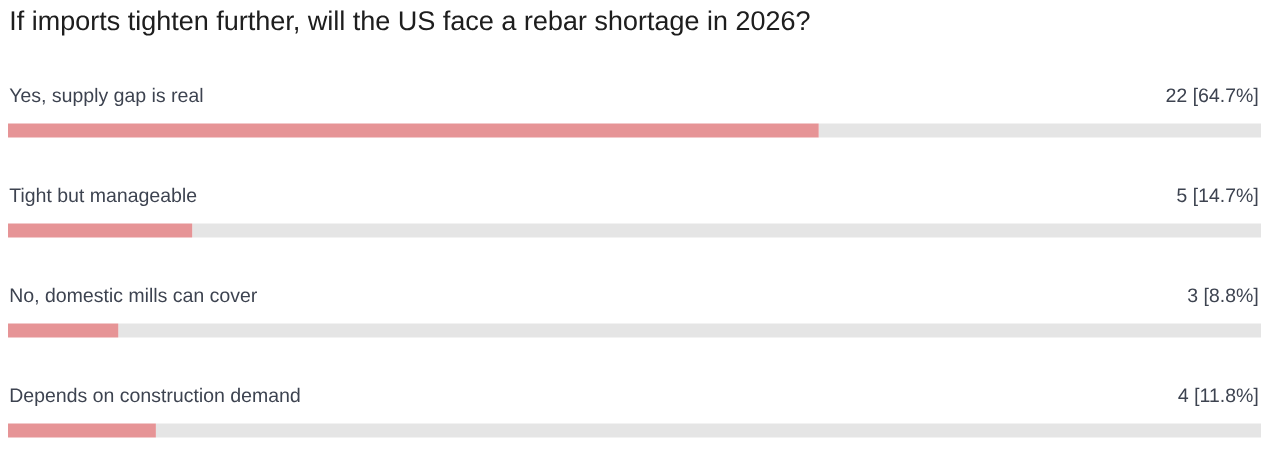 Image resolution: width=1272 pixels, height=454 pixels. Describe the element at coordinates (133, 296) in the screenshot. I see `y-tick-label: No, domestic mills can cover` at that location.